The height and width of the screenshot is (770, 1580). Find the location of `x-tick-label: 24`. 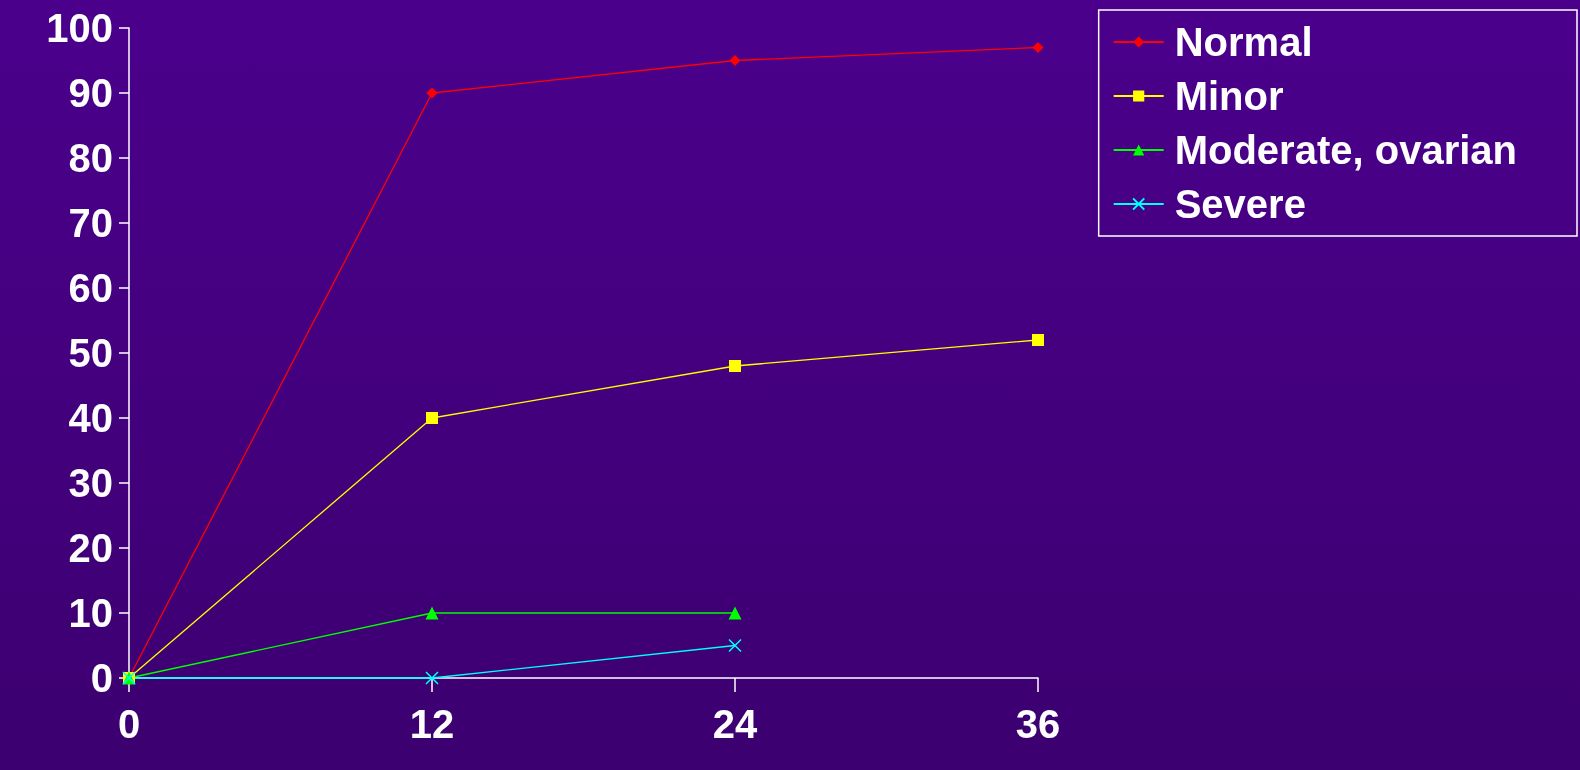

x-tick-label: 24 is located at coordinates (735, 724).